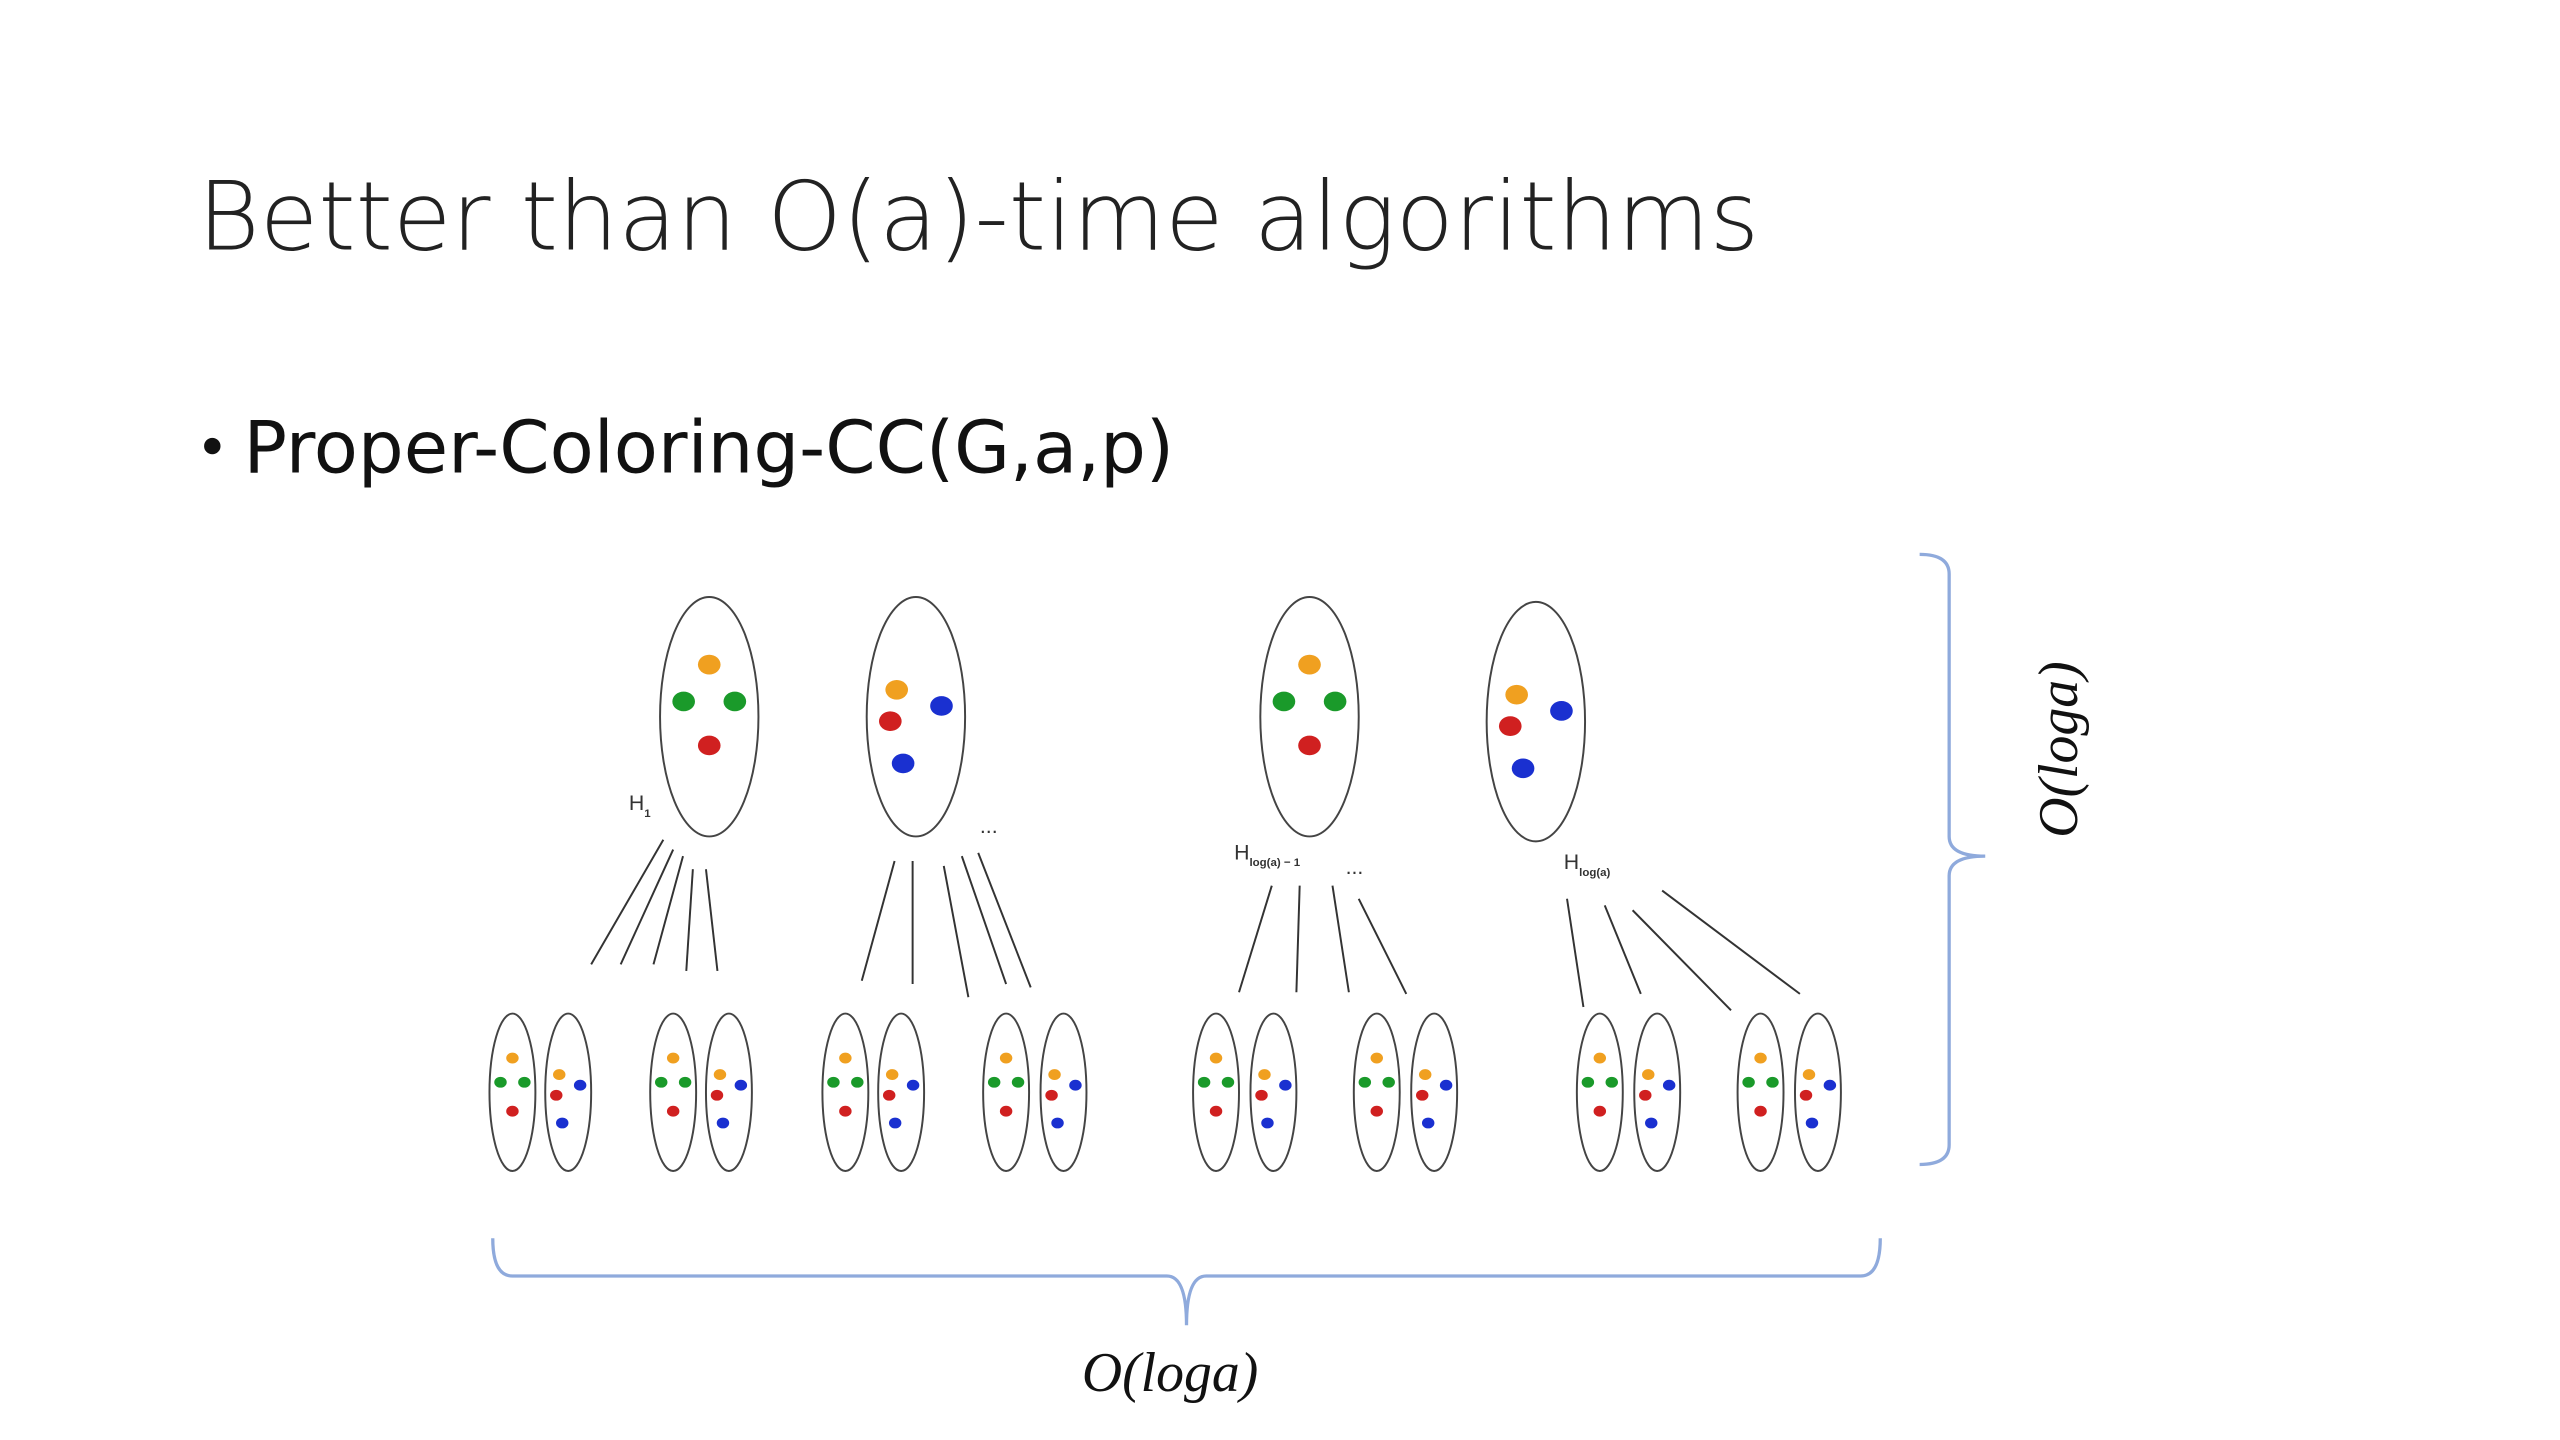 The height and width of the screenshot is (1440, 2560). Describe the element at coordinates (1186, 1282) in the screenshot. I see `horizontal-brace` at that location.